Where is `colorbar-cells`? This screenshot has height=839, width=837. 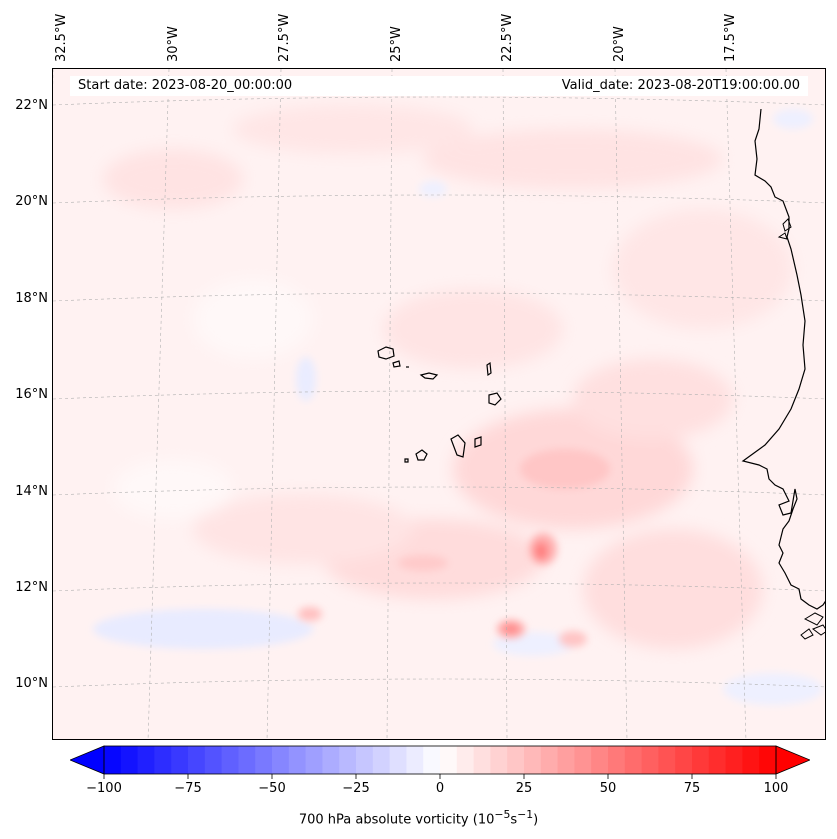
colorbar-cells is located at coordinates (440, 760).